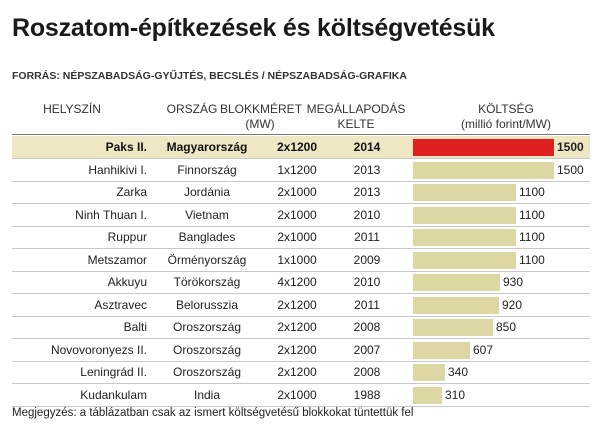 This screenshot has width=600, height=440. What do you see at coordinates (192, 109) in the screenshot?
I see `header-country: ORSZÁG` at bounding box center [192, 109].